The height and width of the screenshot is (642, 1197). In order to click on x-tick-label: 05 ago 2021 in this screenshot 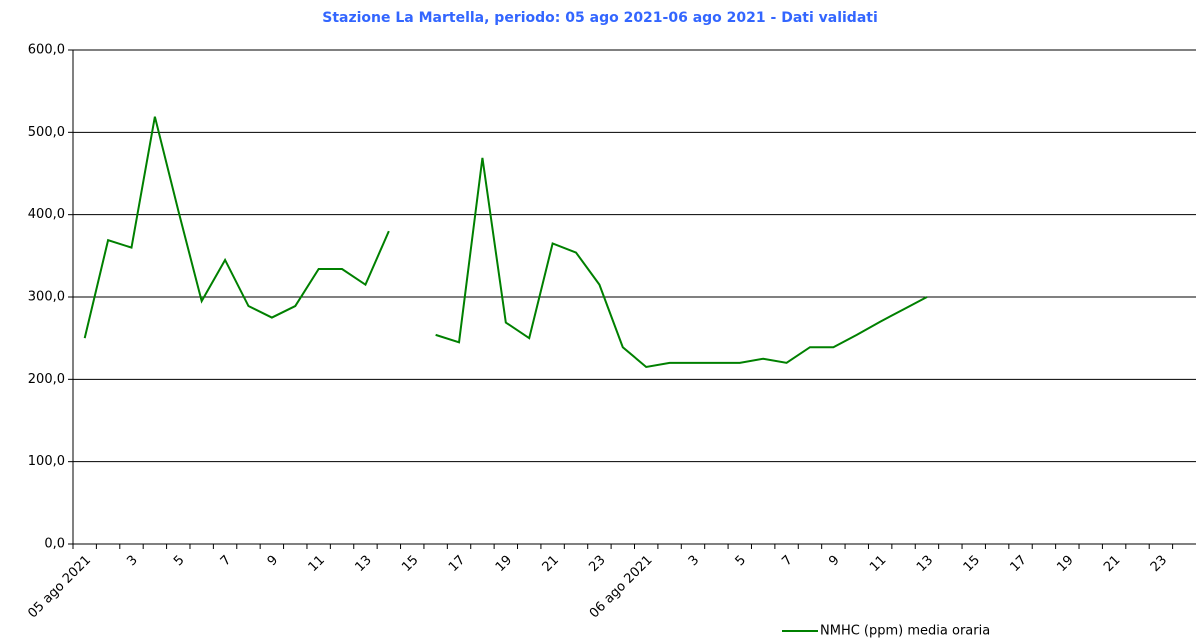, I will do `click(59, 587)`.